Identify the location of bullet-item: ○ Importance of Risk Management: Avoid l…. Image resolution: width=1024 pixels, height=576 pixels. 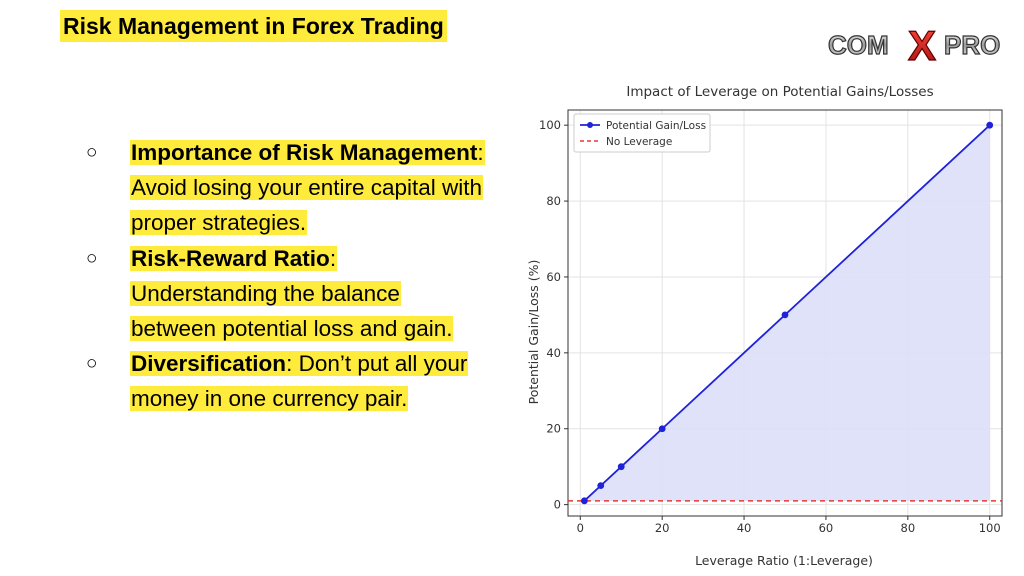
(286, 188).